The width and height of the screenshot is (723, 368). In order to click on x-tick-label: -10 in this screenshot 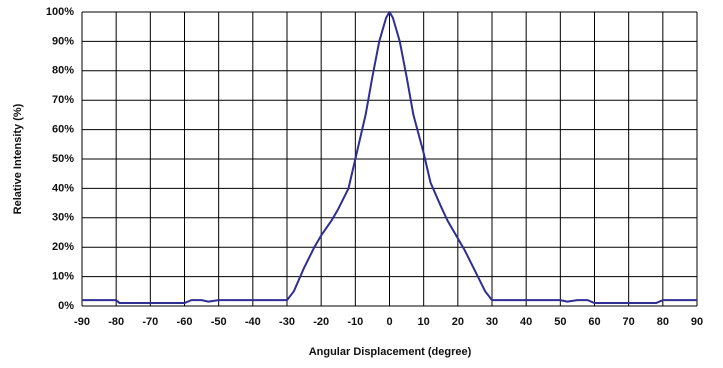, I will do `click(355, 322)`.